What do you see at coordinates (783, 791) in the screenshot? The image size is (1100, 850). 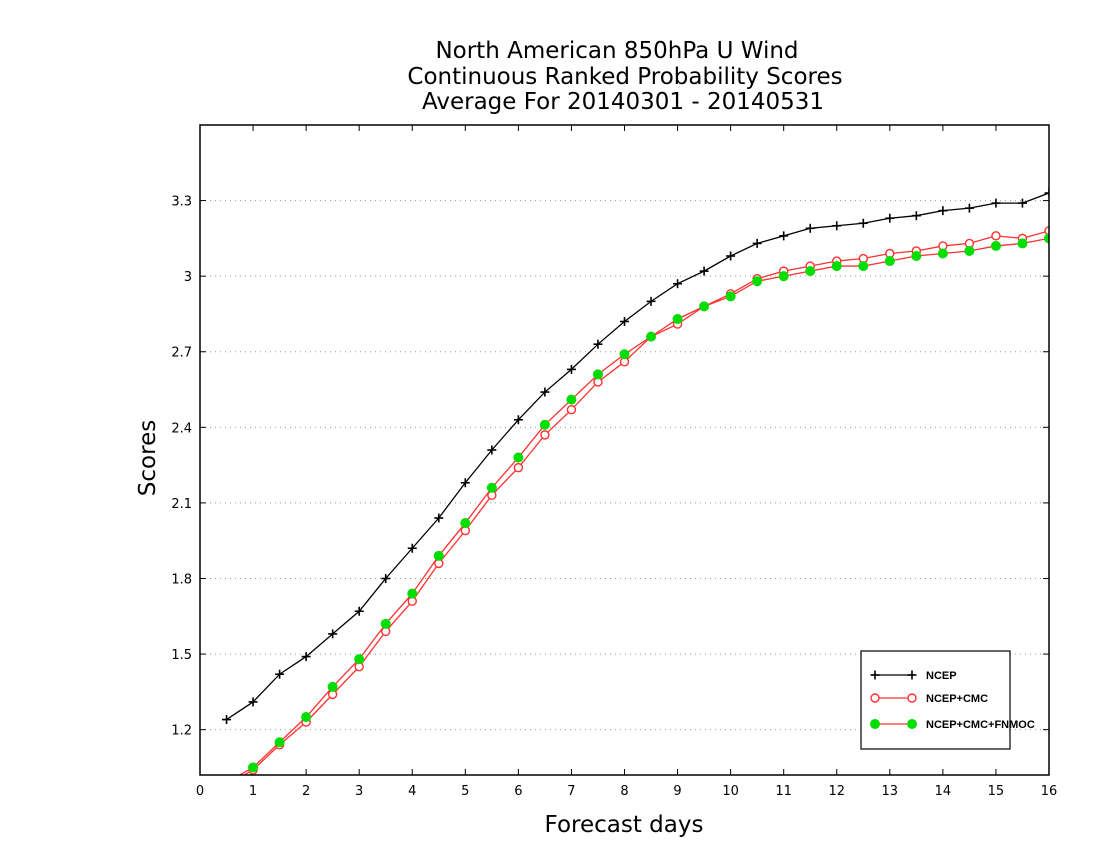 I see `x-tick-label: 11` at bounding box center [783, 791].